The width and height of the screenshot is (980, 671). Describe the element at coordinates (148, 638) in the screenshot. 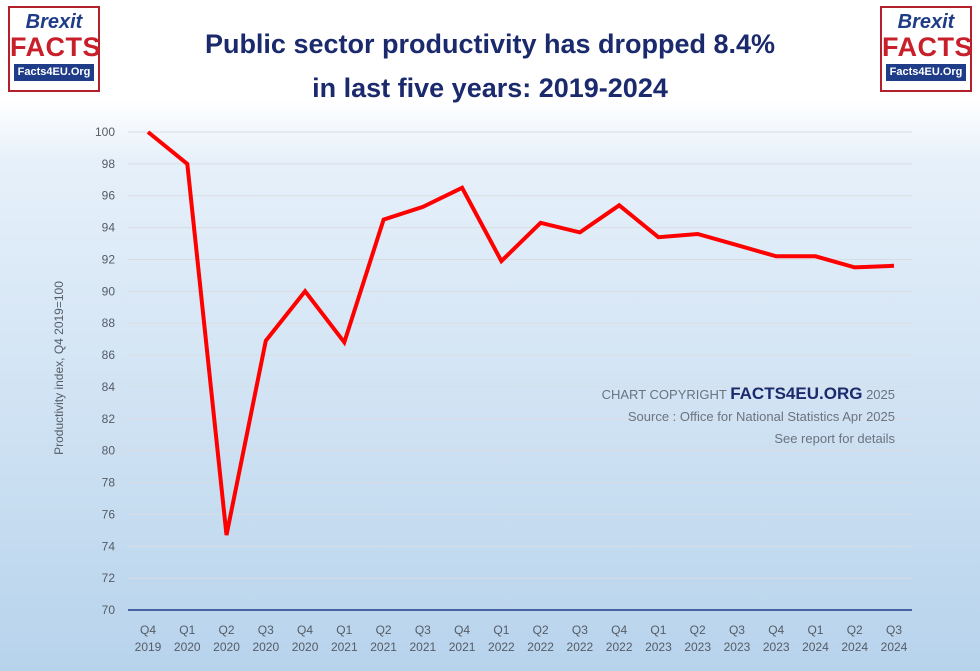

I see `x-tick-label: Q4 2019` at that location.